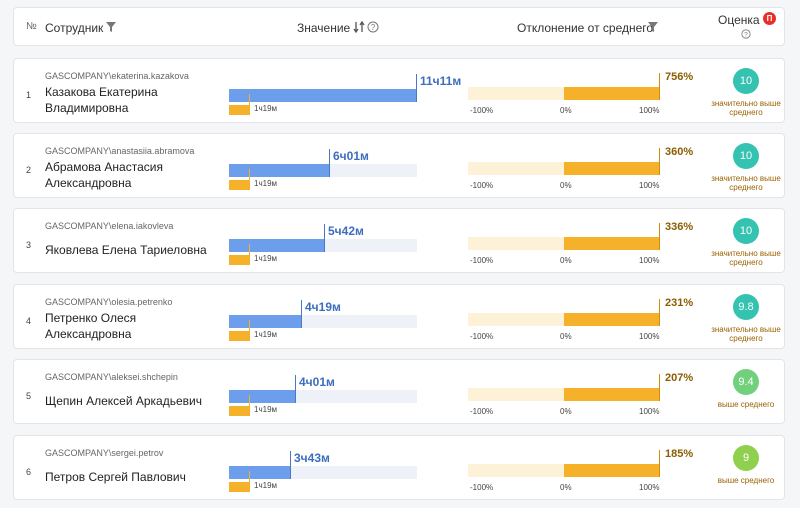 This screenshot has height=508, width=800. What do you see at coordinates (769, 18) in the screenshot?
I see `notification-badge: П` at bounding box center [769, 18].